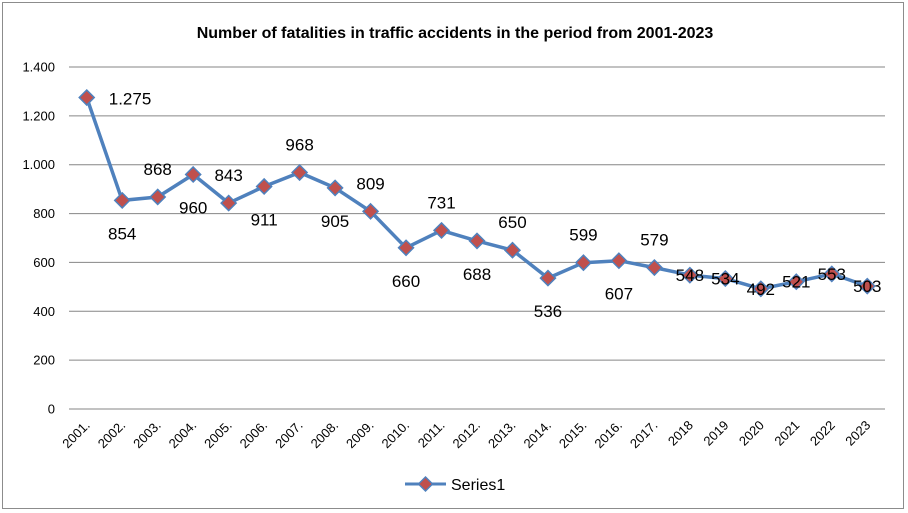 The height and width of the screenshot is (513, 908). I want to click on data-label: 579, so click(654, 240).